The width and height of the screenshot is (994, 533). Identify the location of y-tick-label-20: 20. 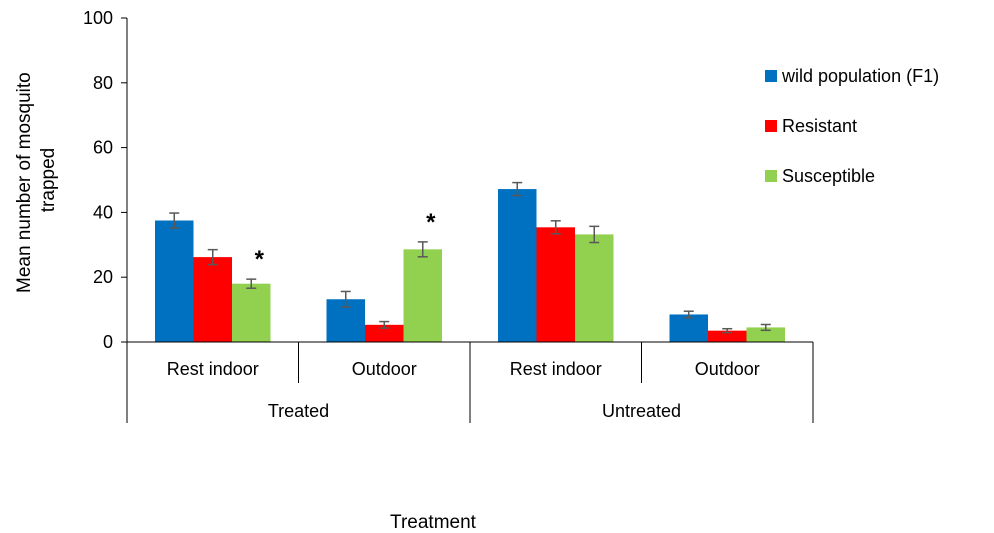
(103, 277).